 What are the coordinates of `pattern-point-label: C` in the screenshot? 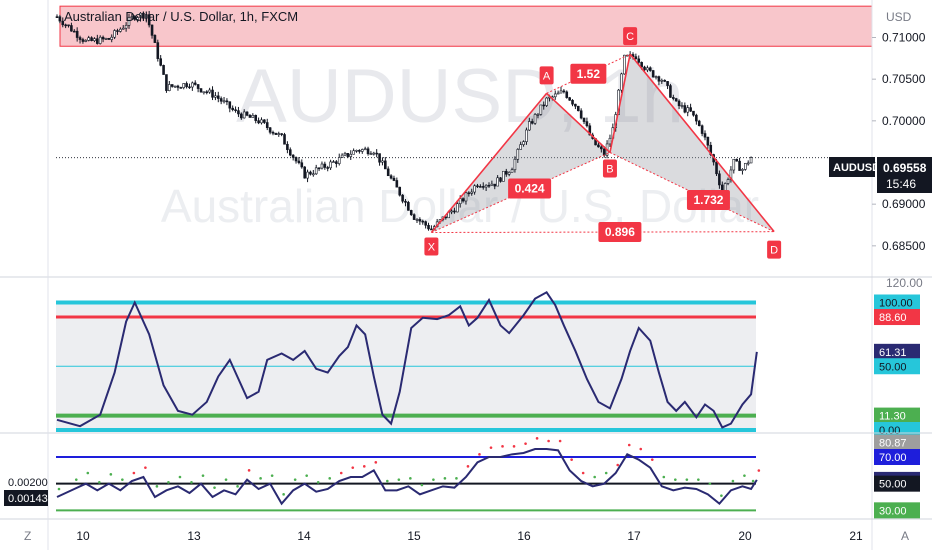 It's located at (630, 37).